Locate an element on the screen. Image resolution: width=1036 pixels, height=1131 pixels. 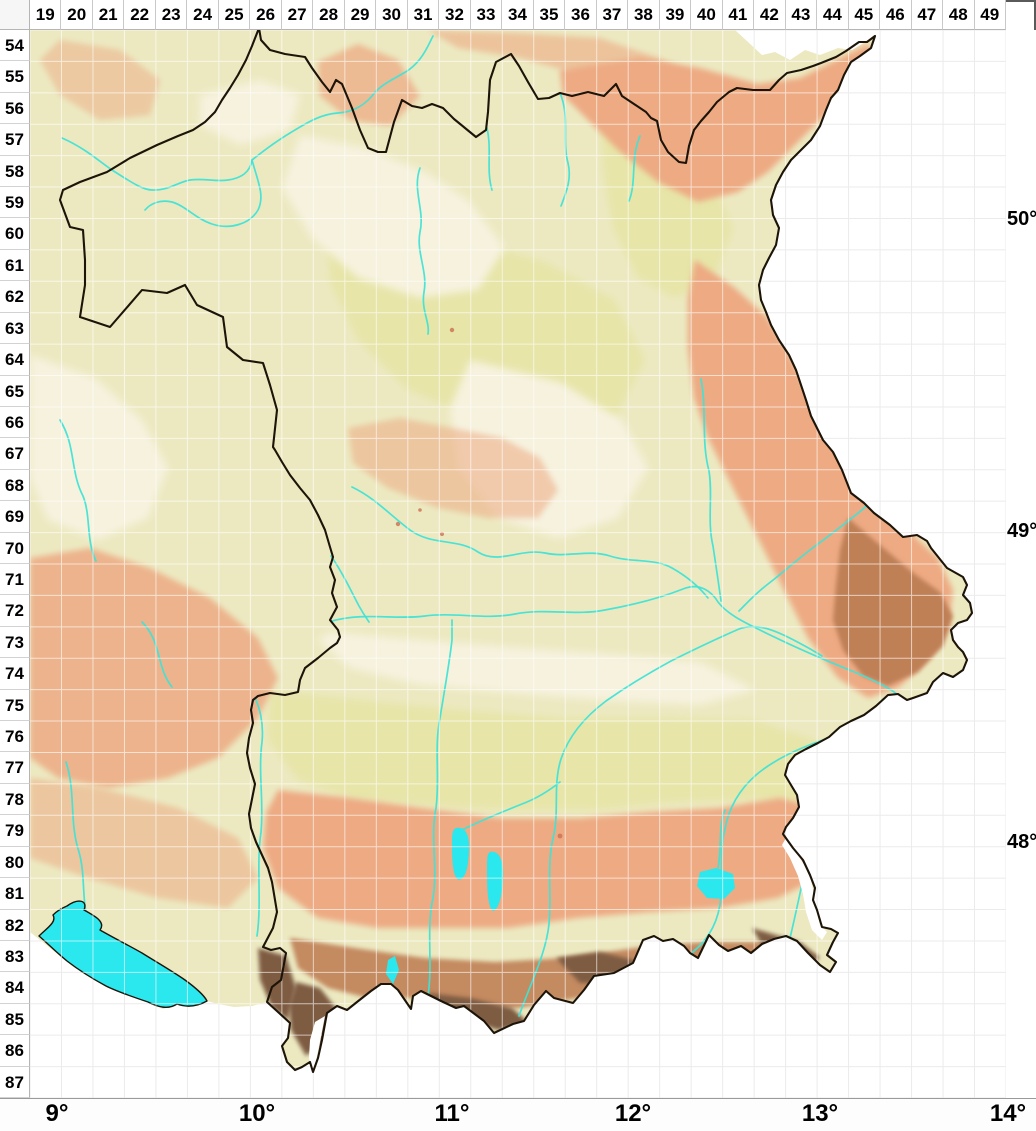
row-label-71: 71 is located at coordinates (15, 580).